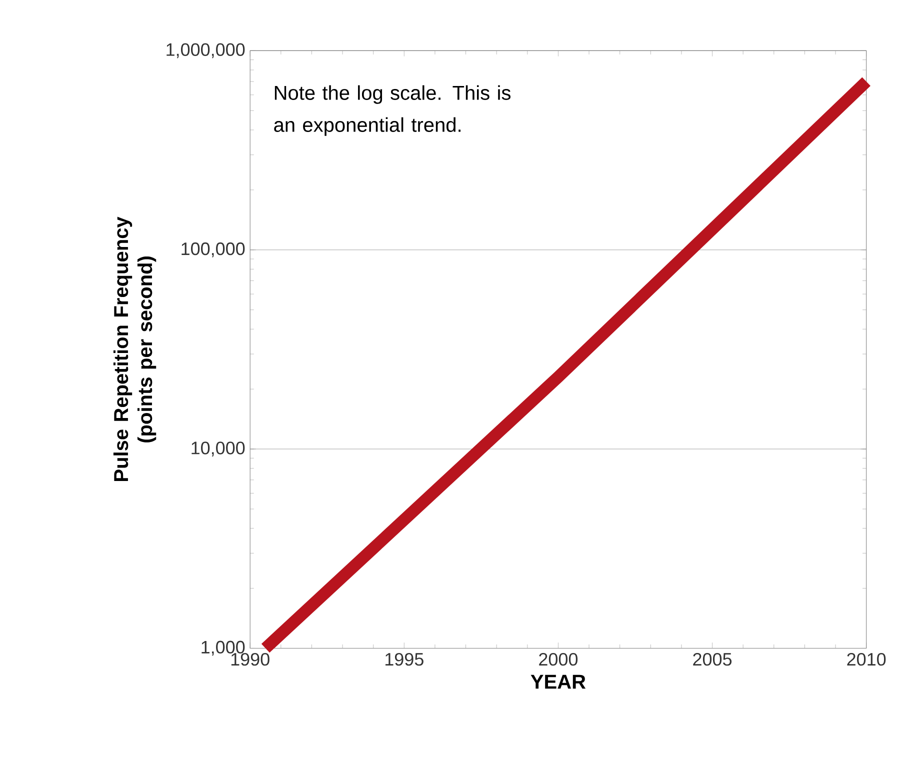  Describe the element at coordinates (712, 659) in the screenshot. I see `x-tick-label: 2005` at that location.